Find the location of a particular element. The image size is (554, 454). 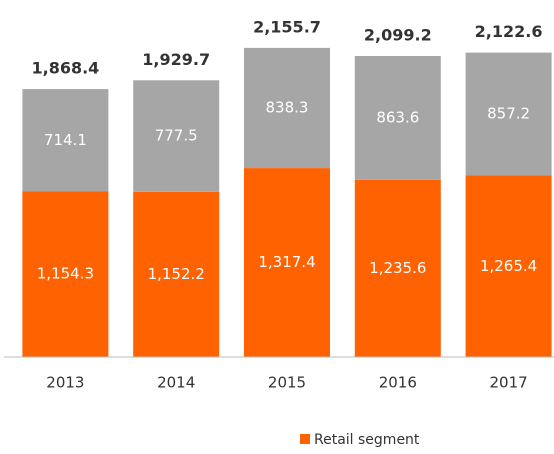

legend-swatch is located at coordinates (305, 439).